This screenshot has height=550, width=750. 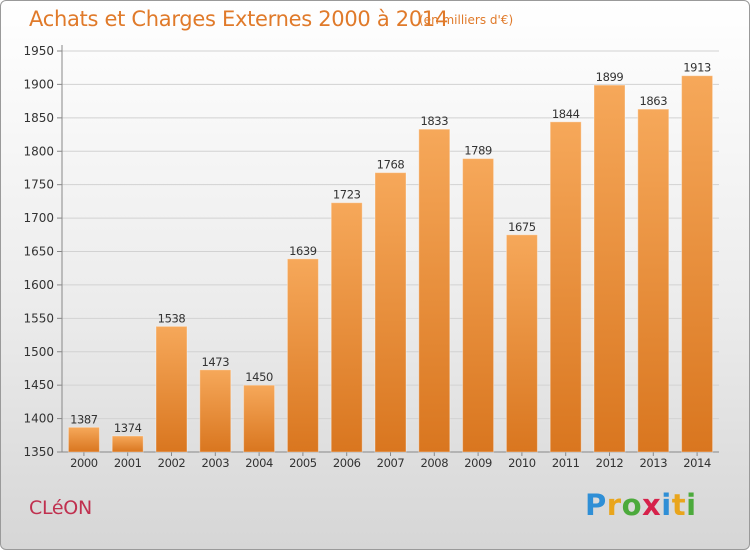 I want to click on logo-letter: P, so click(x=596, y=505).